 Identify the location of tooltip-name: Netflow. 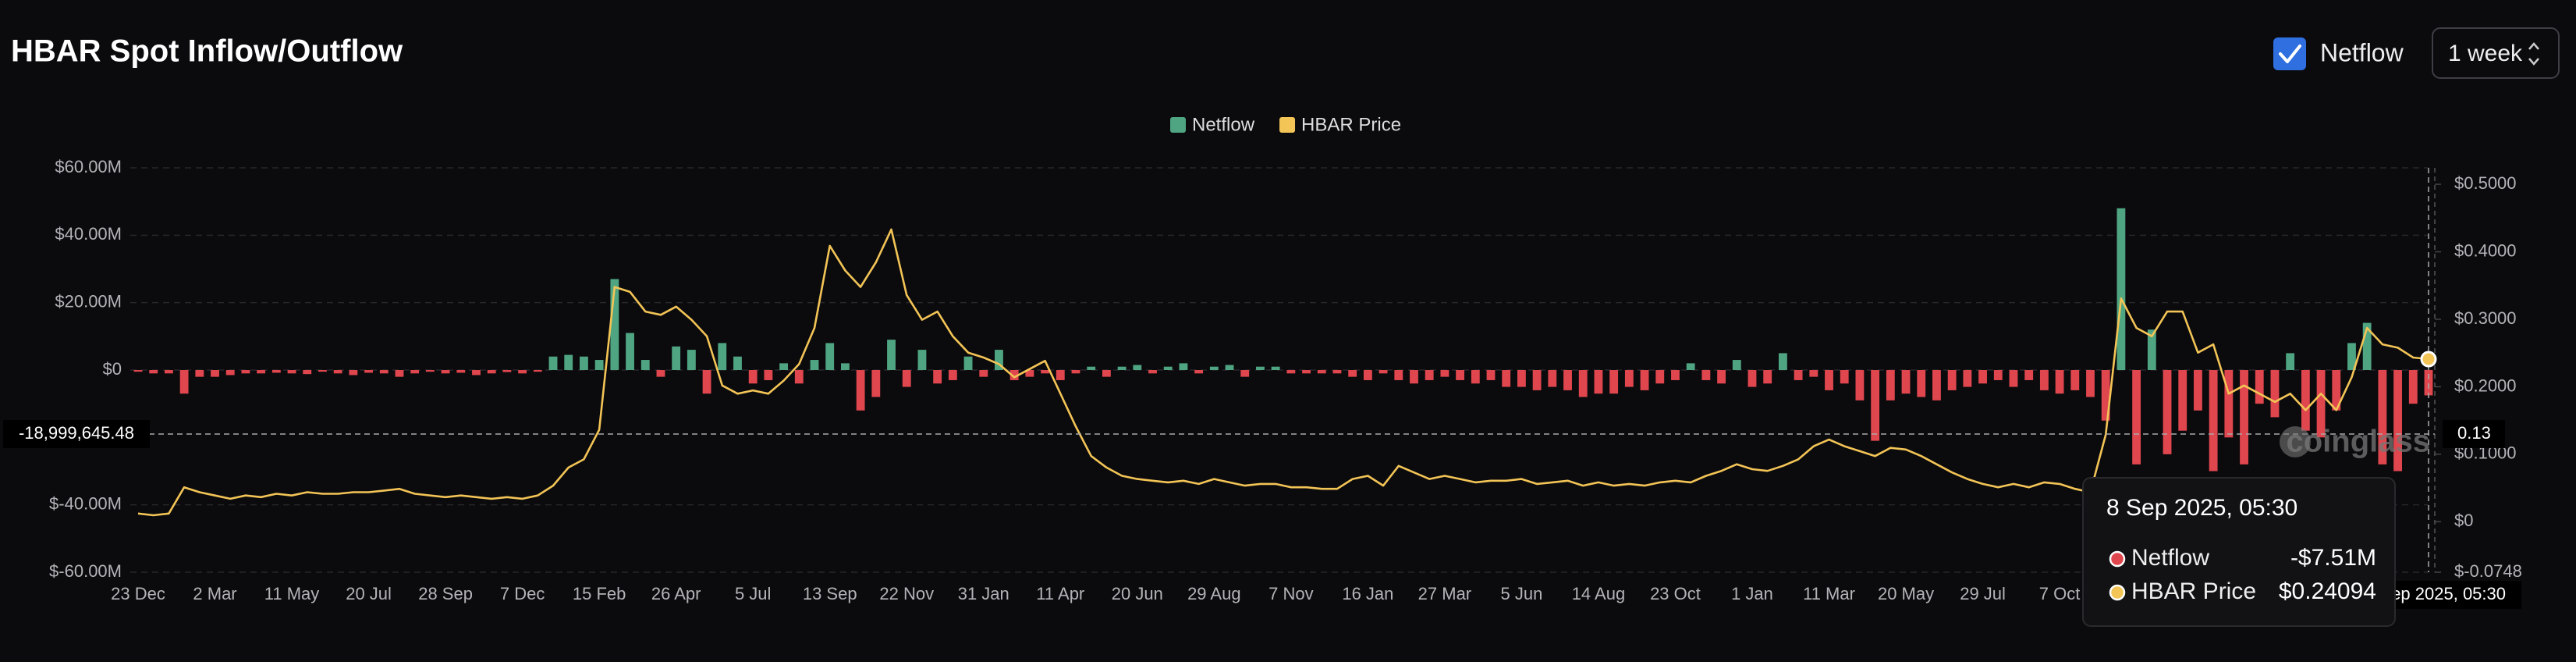
(2170, 558).